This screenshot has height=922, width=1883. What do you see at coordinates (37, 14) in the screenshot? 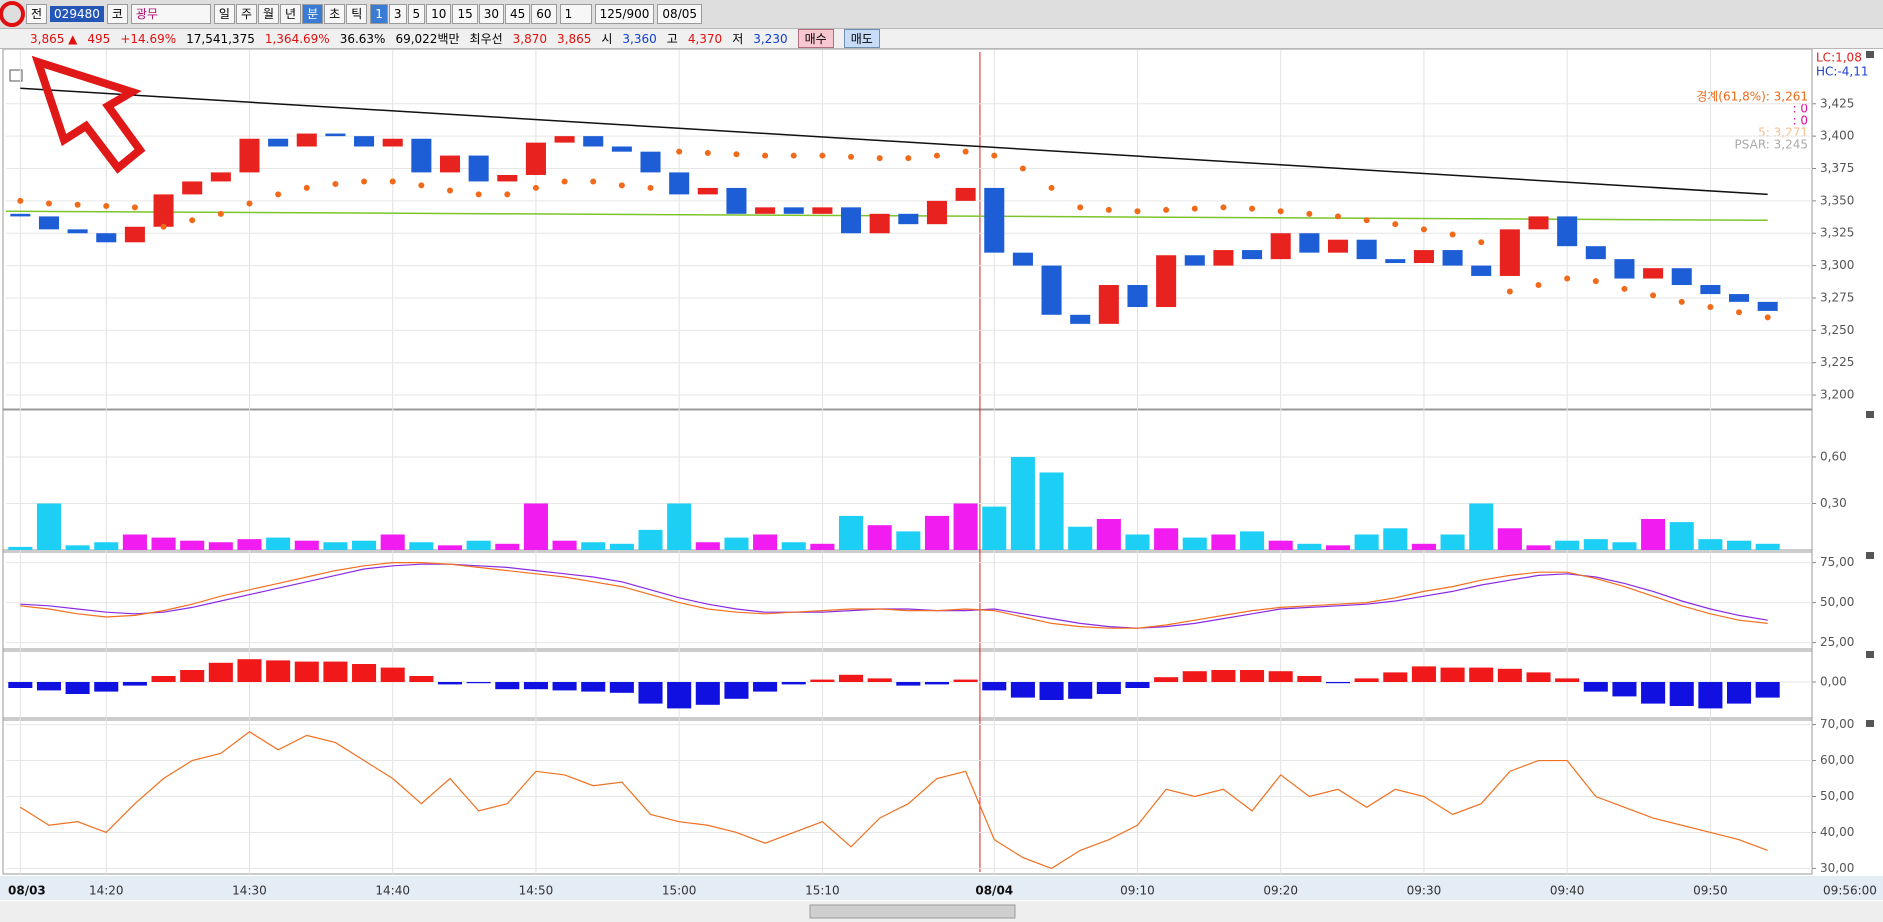
I see `prev-button: 전` at bounding box center [37, 14].